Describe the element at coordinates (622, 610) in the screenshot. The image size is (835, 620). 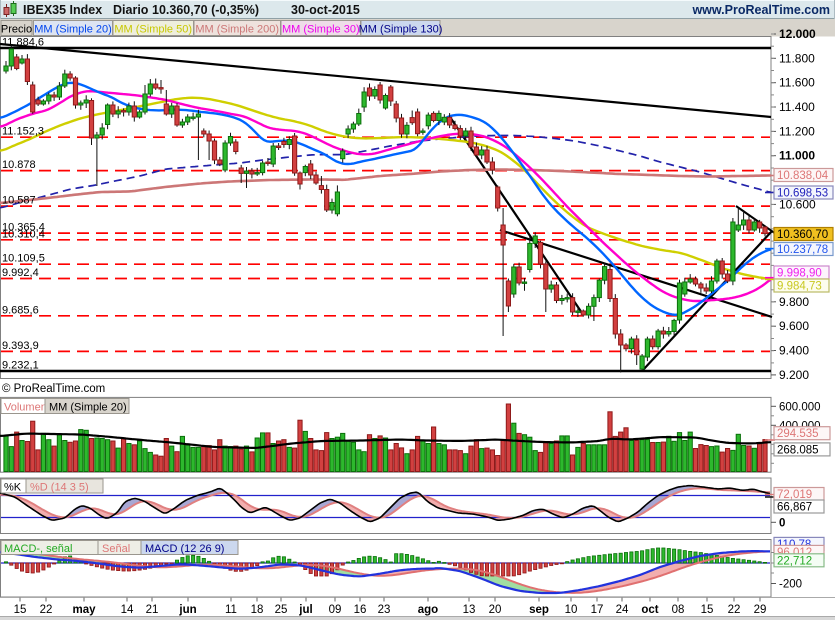
I see `svg-text: 24` at that location.